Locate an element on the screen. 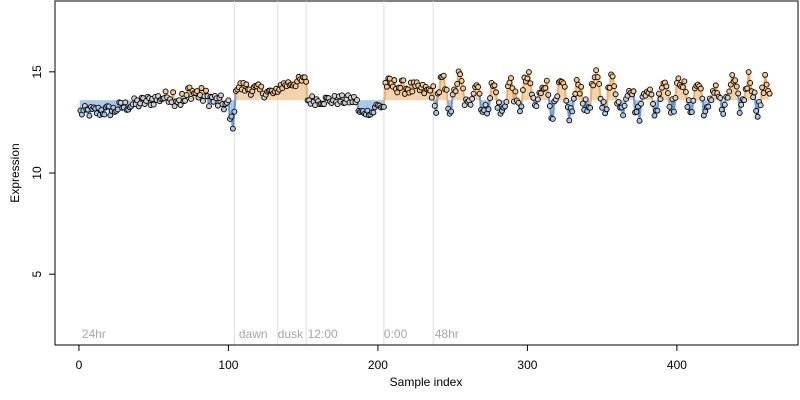 The width and height of the screenshot is (800, 400). annotation-label: dawn is located at coordinates (253, 334).